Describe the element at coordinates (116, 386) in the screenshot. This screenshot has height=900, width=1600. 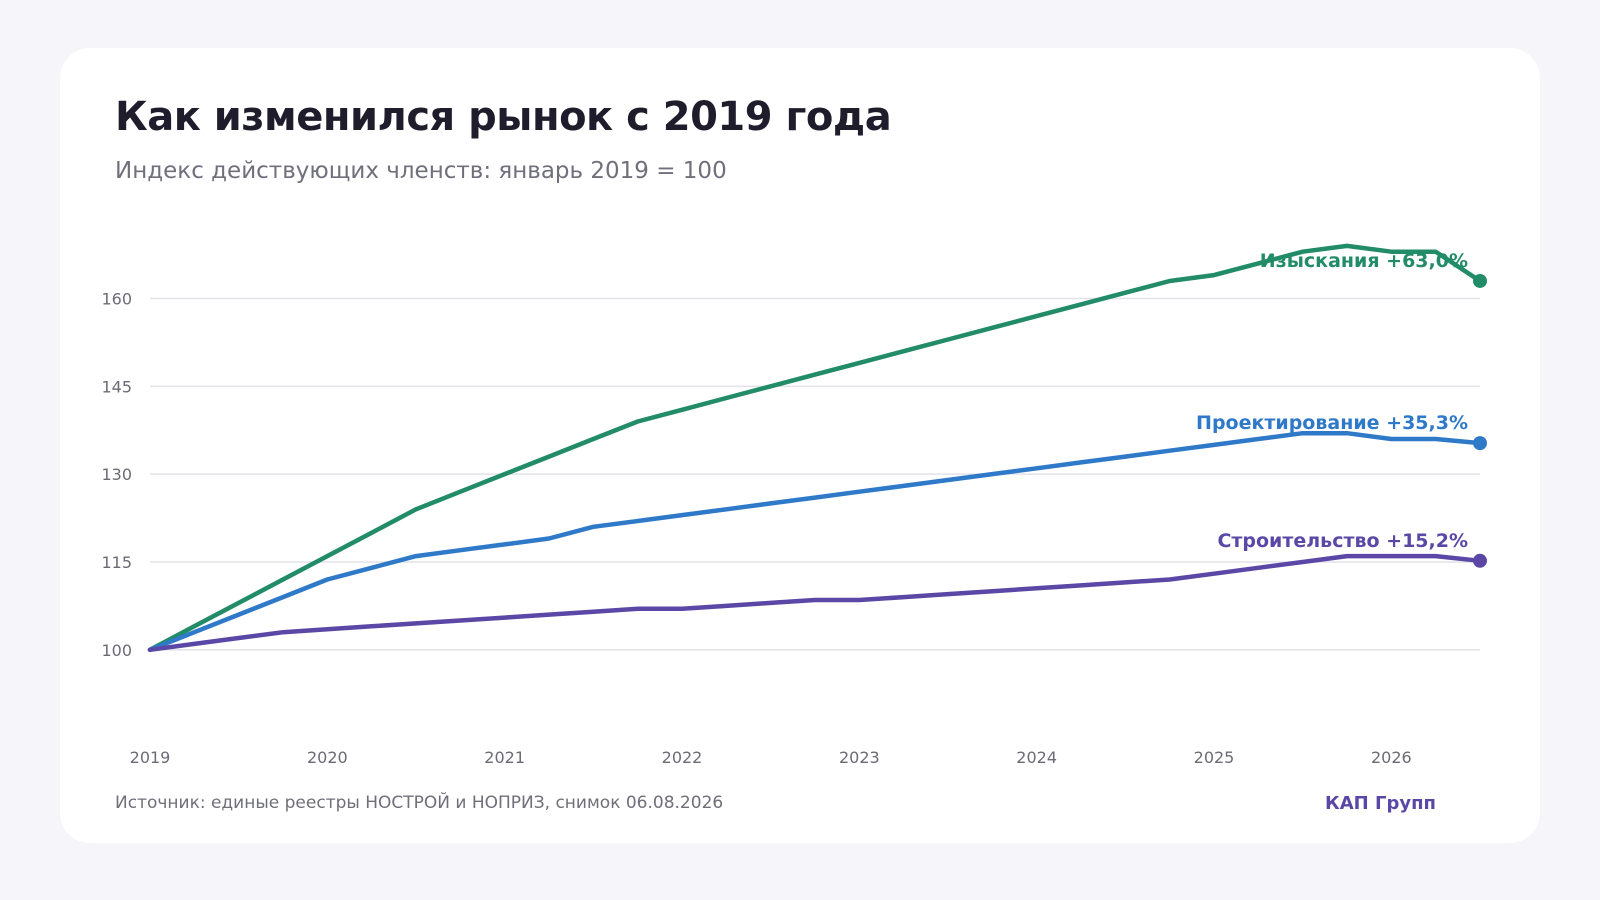
I see `y-tick-label: 145` at that location.